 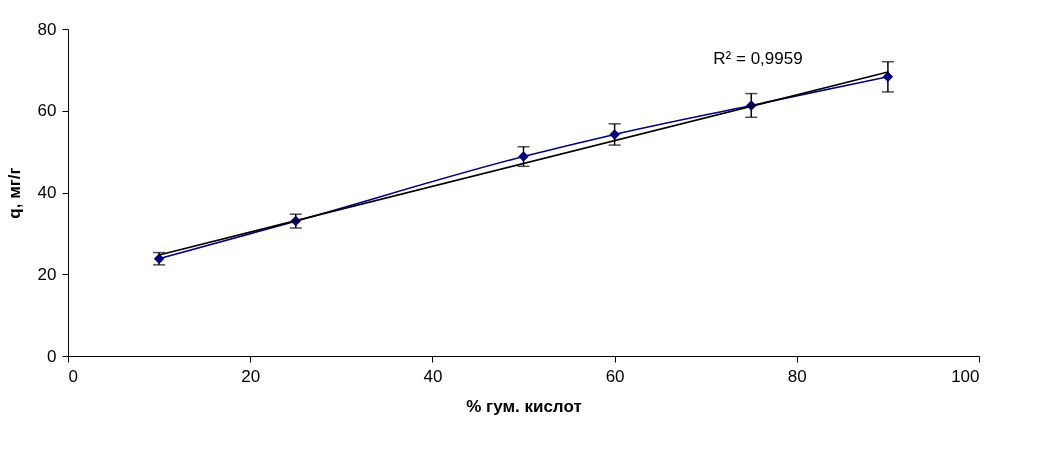 I want to click on x-tick-label: 100, so click(x=965, y=376).